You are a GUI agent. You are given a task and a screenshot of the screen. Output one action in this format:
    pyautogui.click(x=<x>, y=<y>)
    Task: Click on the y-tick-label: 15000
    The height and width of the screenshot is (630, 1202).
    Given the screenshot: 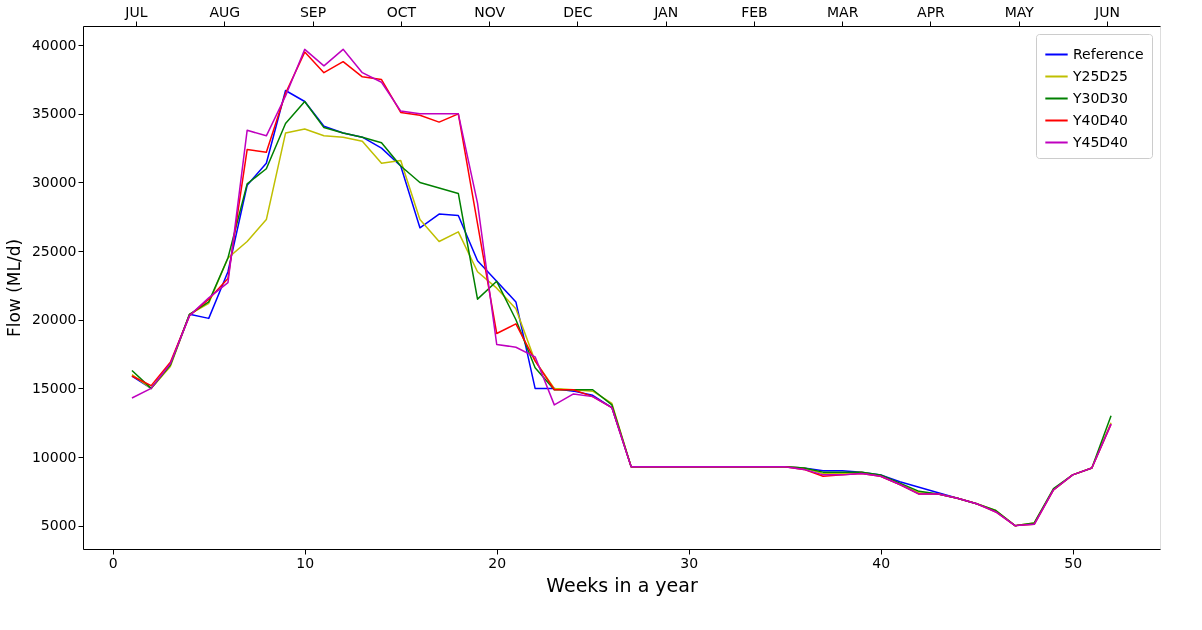 What is the action you would take?
    pyautogui.click(x=54, y=387)
    